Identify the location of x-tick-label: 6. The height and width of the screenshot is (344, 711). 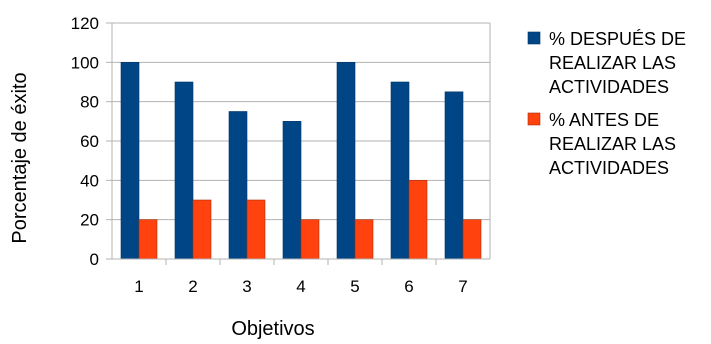
(408, 286).